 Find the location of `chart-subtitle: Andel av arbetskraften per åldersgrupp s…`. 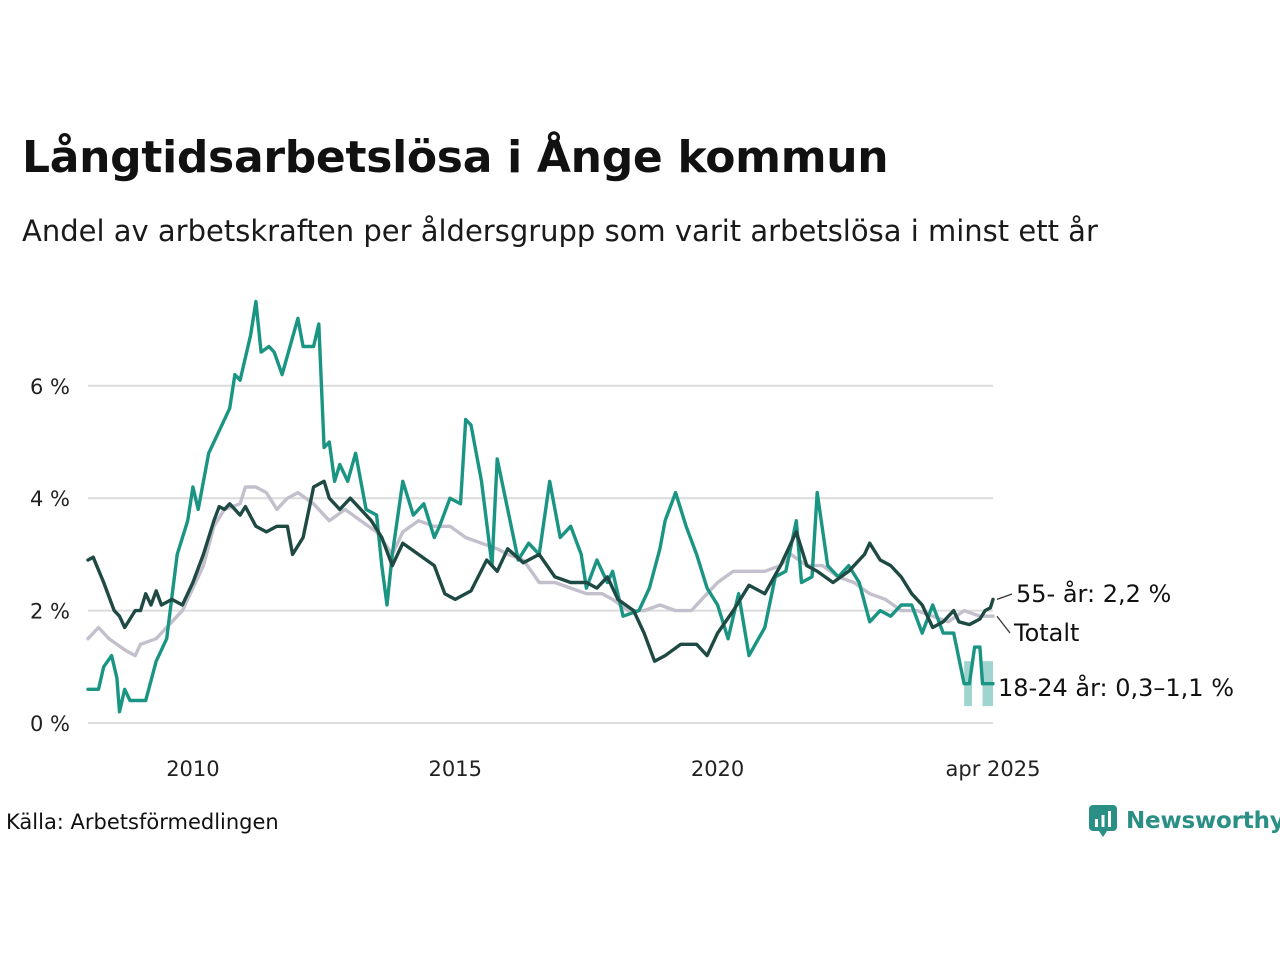

chart-subtitle: Andel av arbetskraften per åldersgrupp s… is located at coordinates (560, 231).